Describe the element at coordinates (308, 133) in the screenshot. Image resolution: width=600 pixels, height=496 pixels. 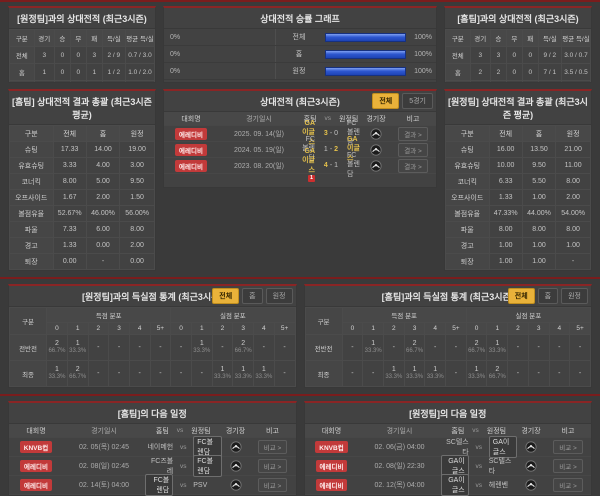
I see `home-team: GA이글스` at that location.